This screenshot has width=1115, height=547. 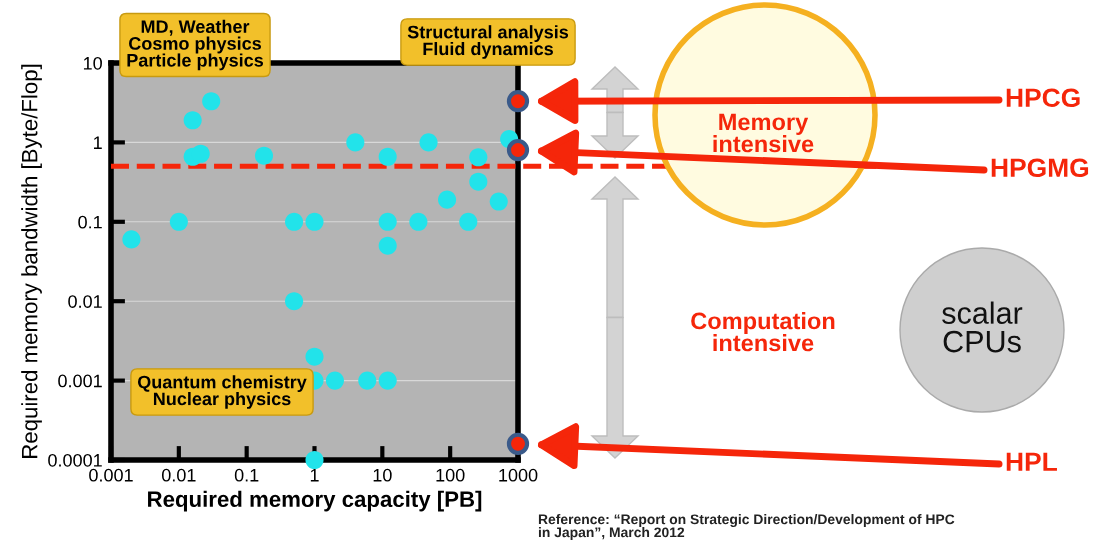 I want to click on x-axis-title: Required memory capacity [PB], so click(x=315, y=501).